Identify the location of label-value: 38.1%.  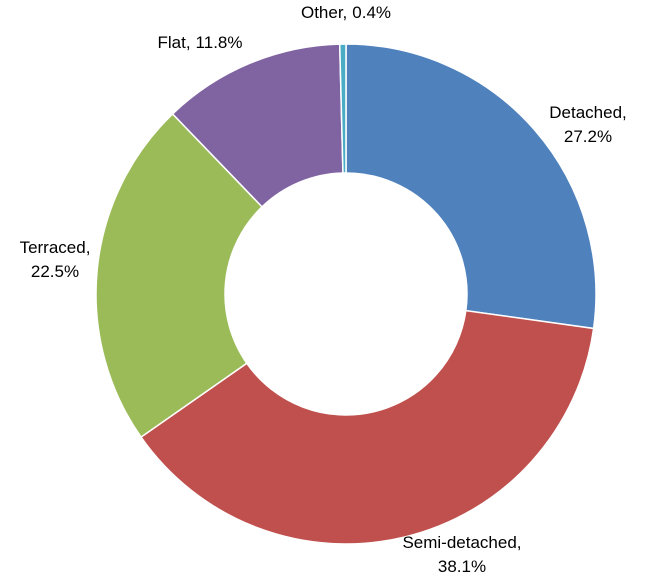
(462, 566).